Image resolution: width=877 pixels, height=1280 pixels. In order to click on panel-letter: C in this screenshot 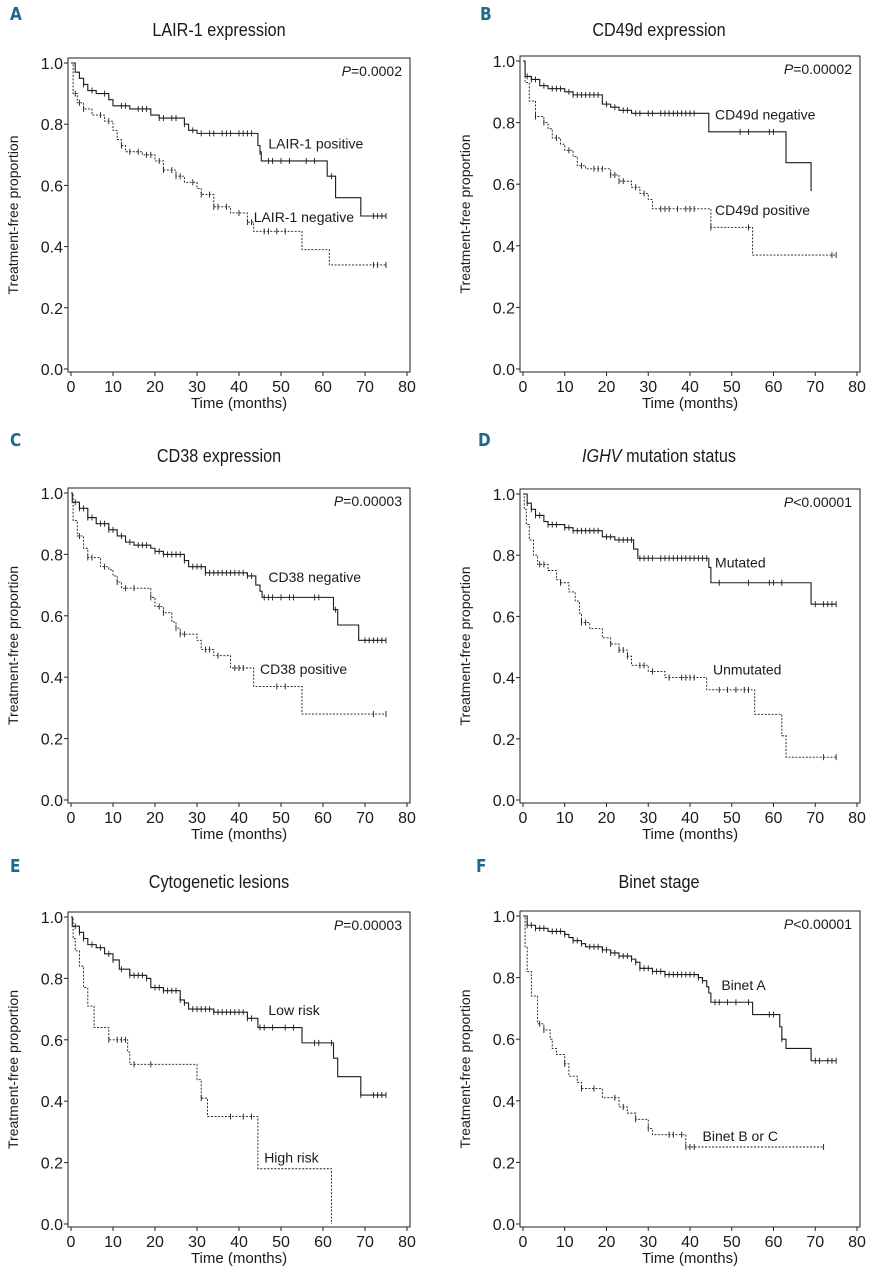, I will do `click(16, 440)`.